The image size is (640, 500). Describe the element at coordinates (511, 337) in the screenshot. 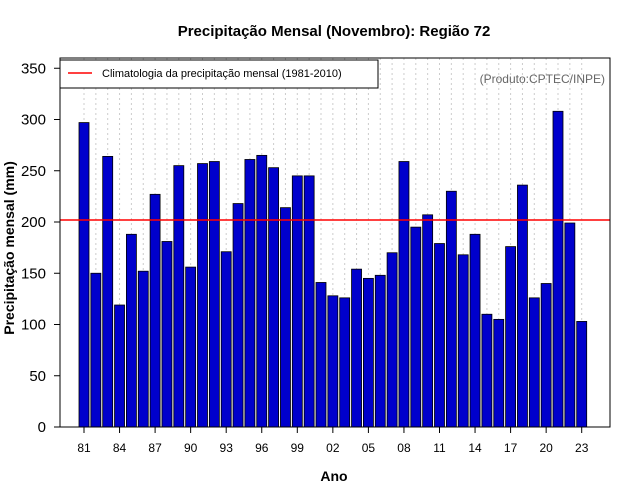

I see `bar-2017` at that location.